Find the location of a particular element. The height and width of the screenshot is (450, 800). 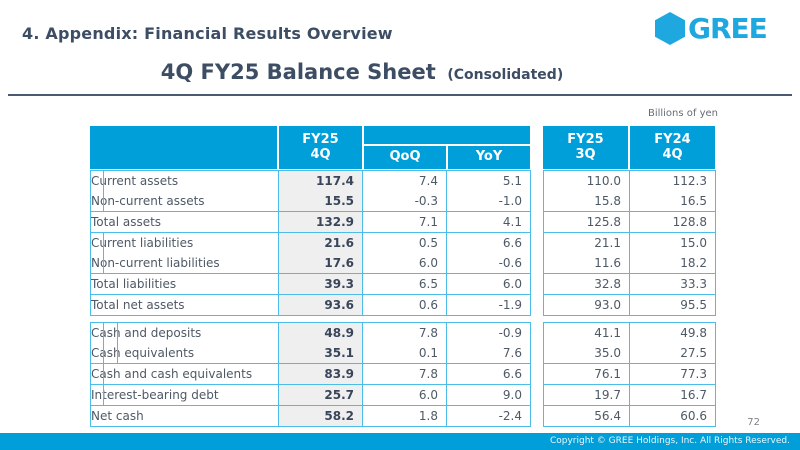

cell-qoq: 0.5 is located at coordinates (404, 242).